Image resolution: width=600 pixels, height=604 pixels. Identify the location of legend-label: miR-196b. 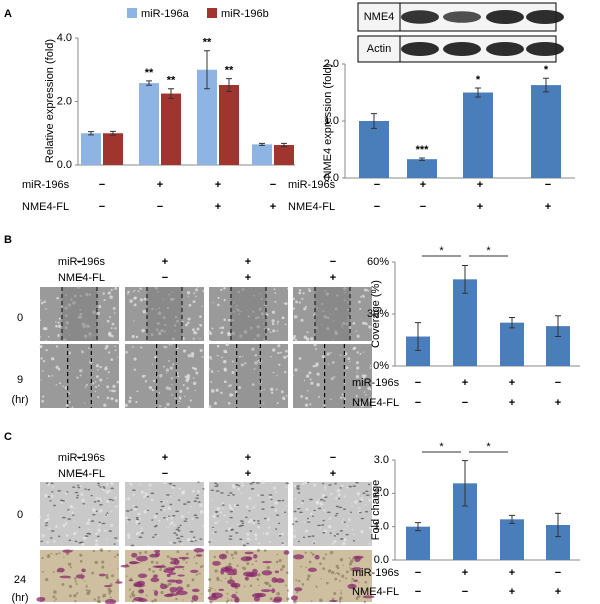
(245, 14).